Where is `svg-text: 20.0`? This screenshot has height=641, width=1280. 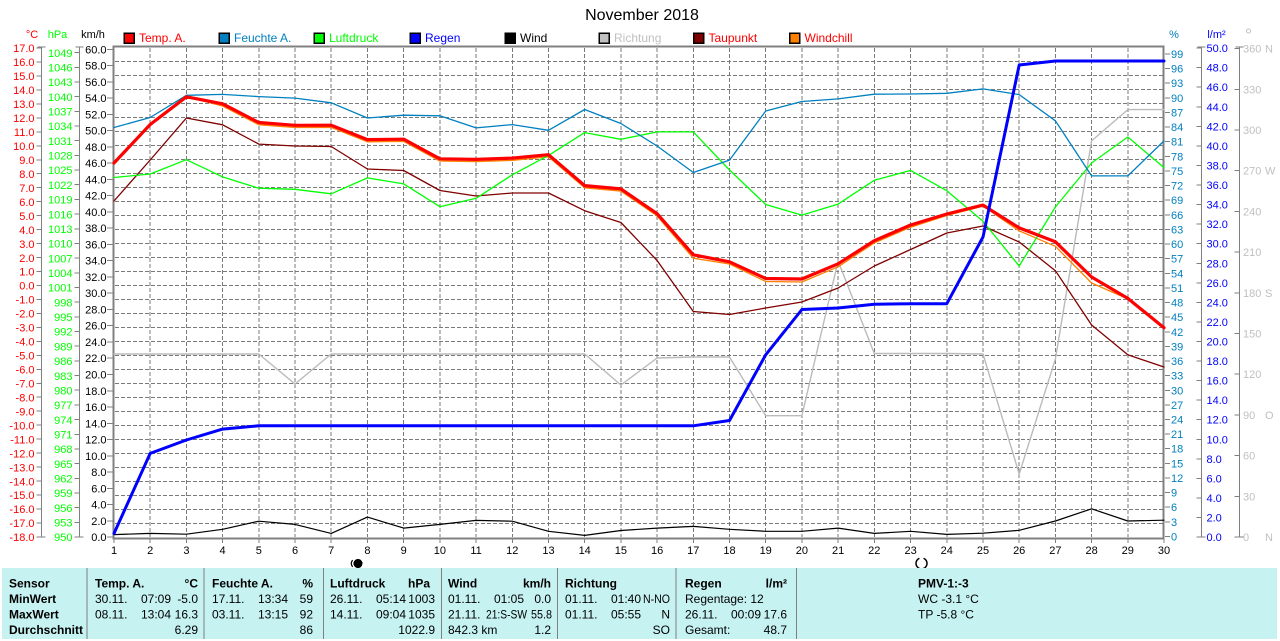 svg-text: 20.0 is located at coordinates (95, 376).